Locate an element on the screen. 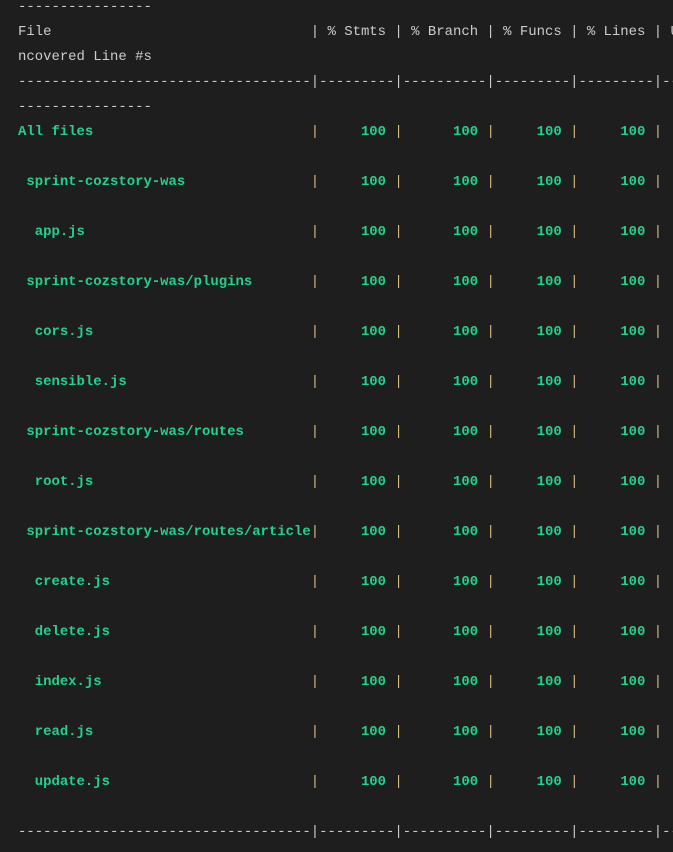 This screenshot has height=852, width=673. table-row: delete.js | 100 | 100 | 100 | 100 | is located at coordinates (345, 632).